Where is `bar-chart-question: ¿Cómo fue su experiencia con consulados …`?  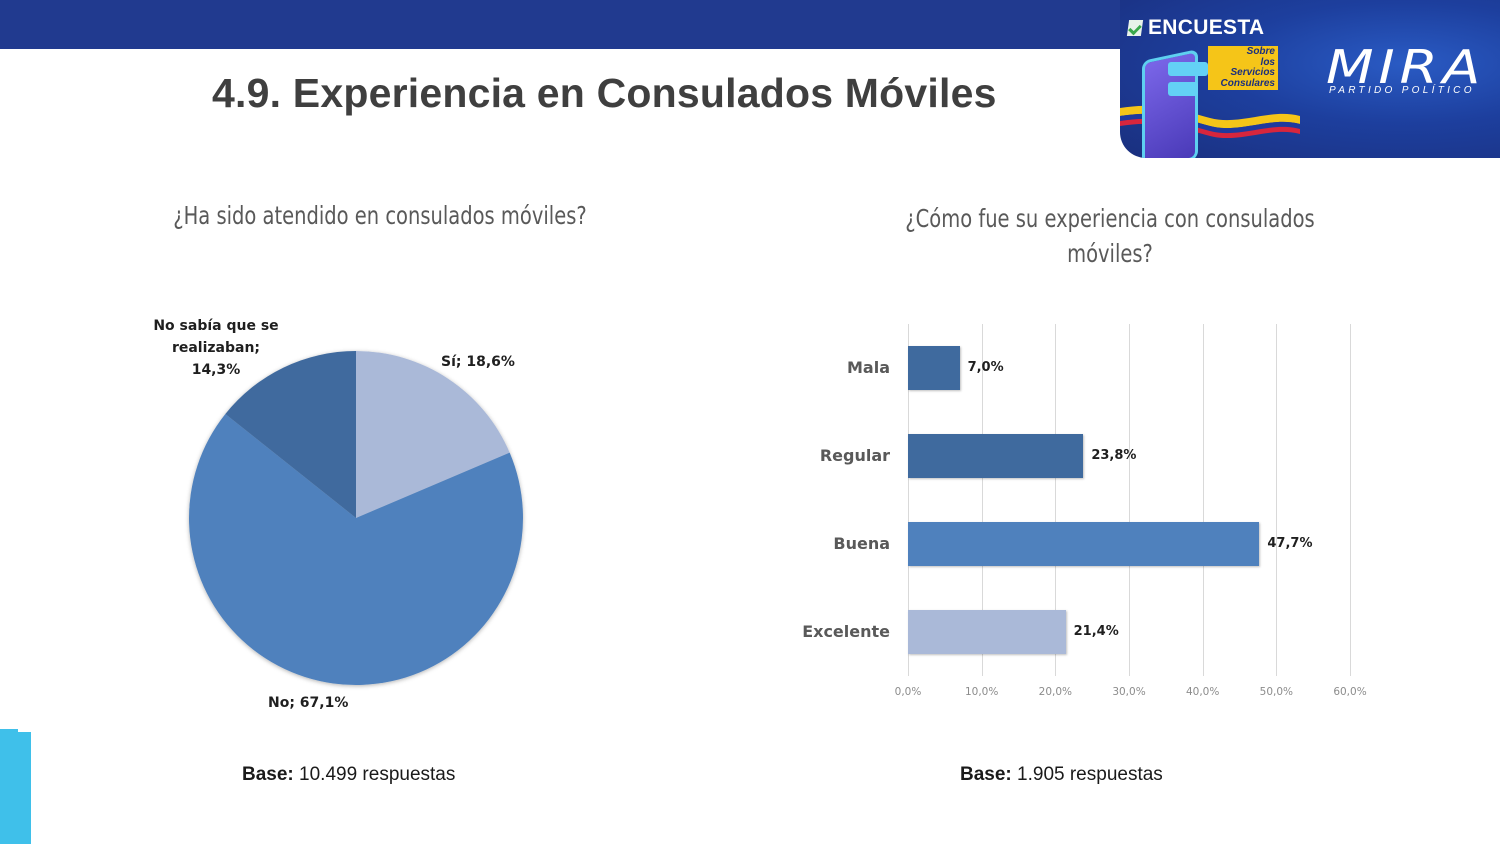
bar-chart-question: ¿Cómo fue su experiencia con consulados … is located at coordinates (1110, 236).